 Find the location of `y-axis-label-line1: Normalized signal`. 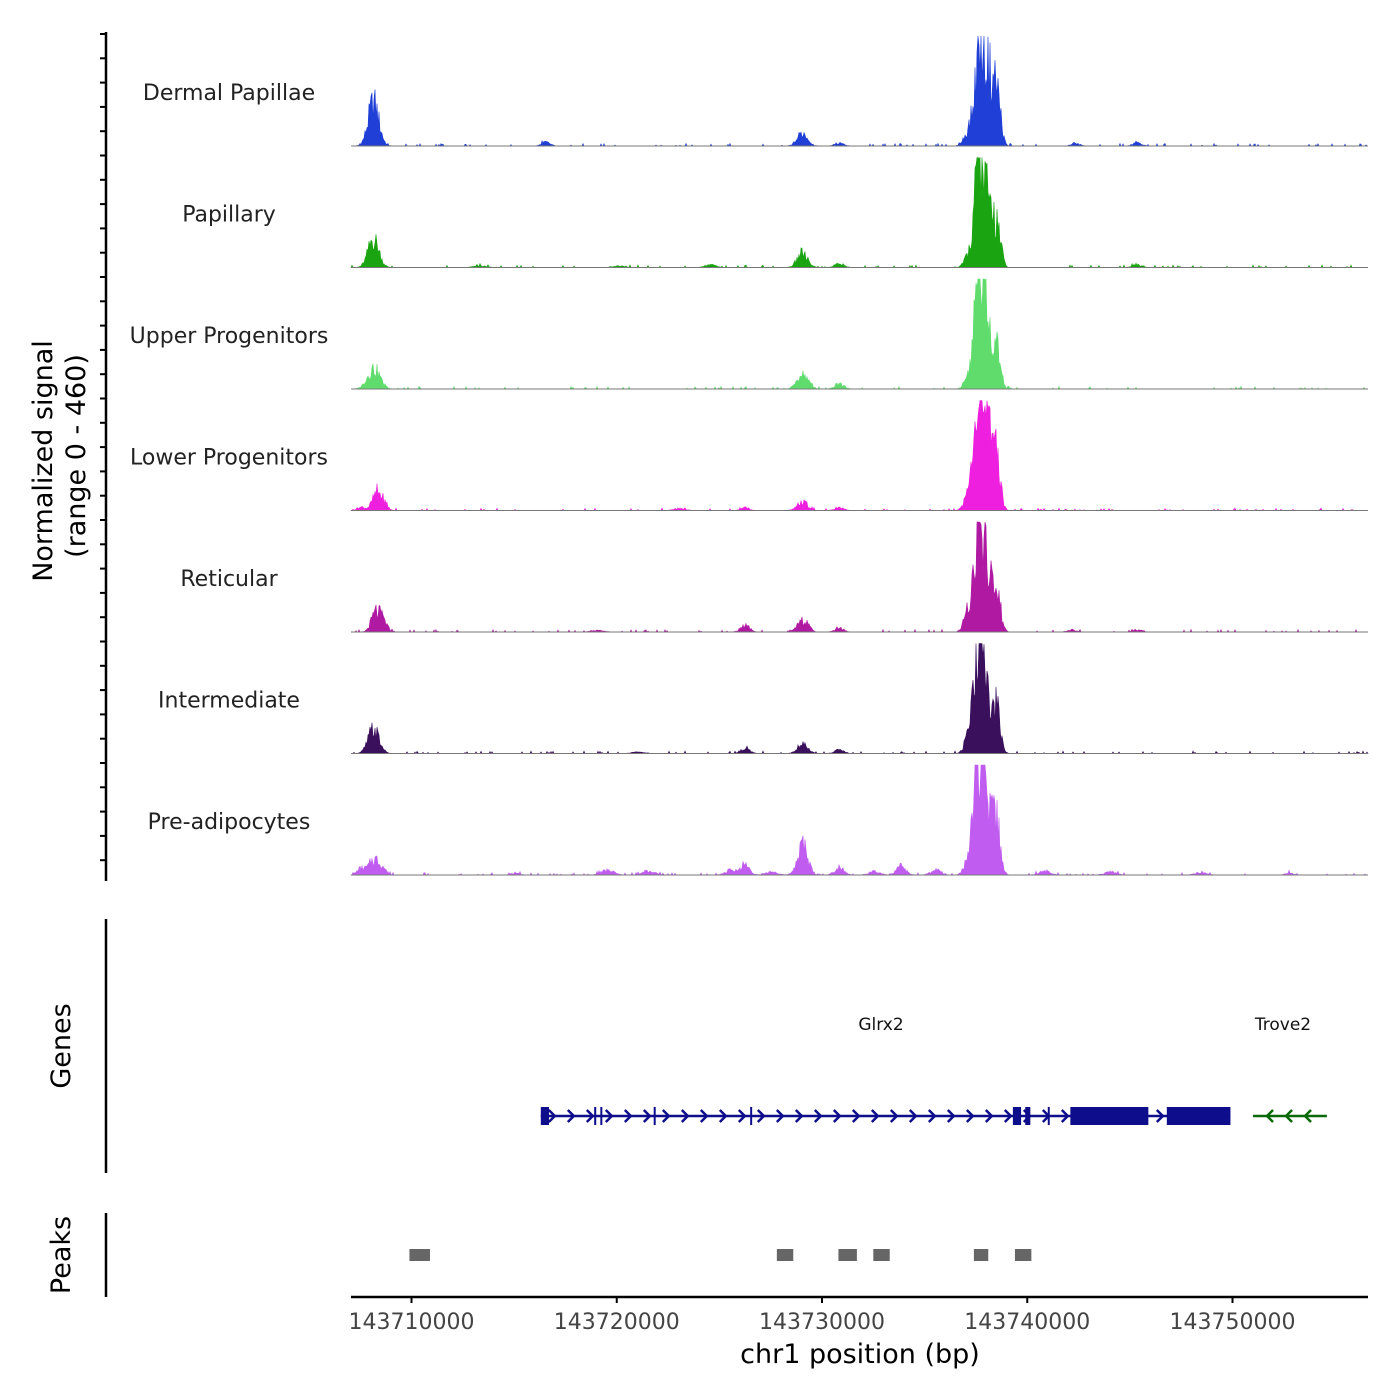

y-axis-label-line1: Normalized signal is located at coordinates (43, 461).